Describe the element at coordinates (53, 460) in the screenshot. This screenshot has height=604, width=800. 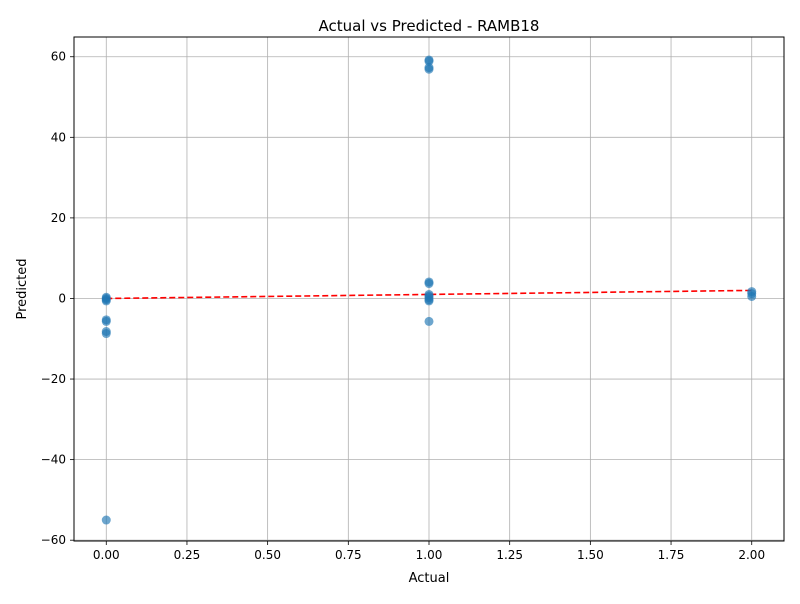
I see `y-tick-label: −40` at that location.